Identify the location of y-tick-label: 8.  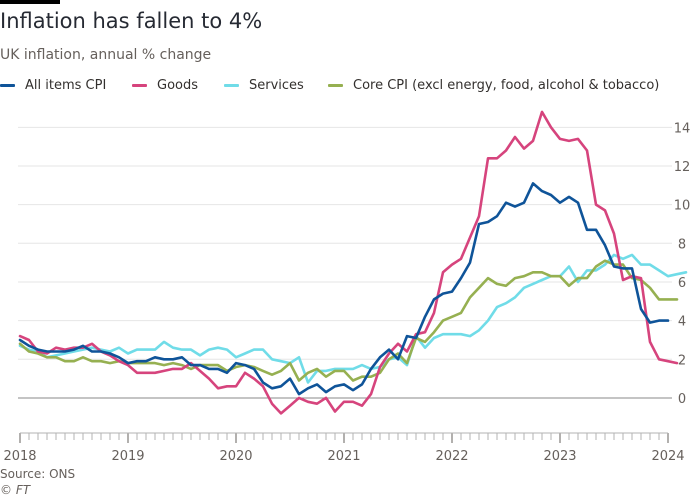
(682, 244).